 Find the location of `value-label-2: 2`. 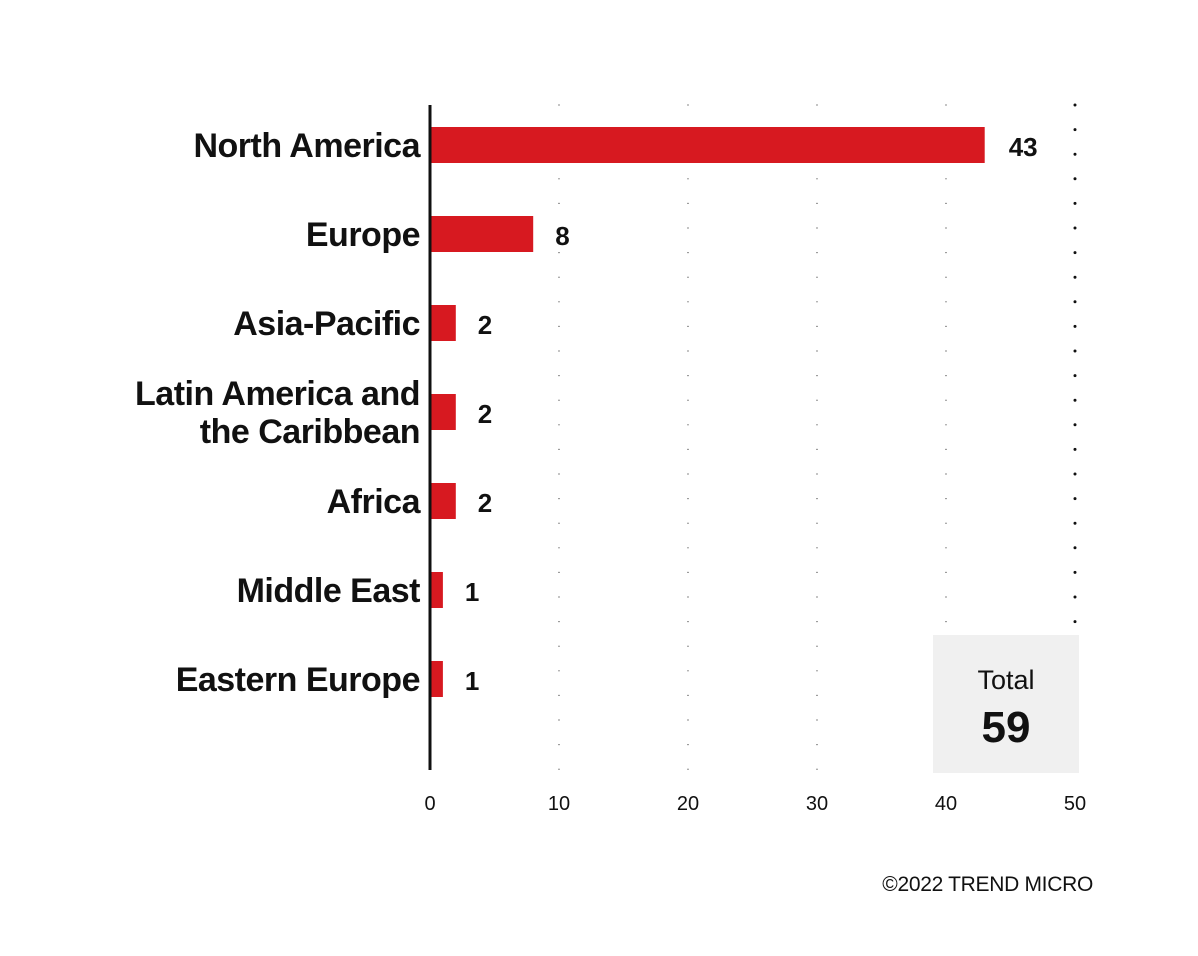

value-label-2: 2 is located at coordinates (485, 325).